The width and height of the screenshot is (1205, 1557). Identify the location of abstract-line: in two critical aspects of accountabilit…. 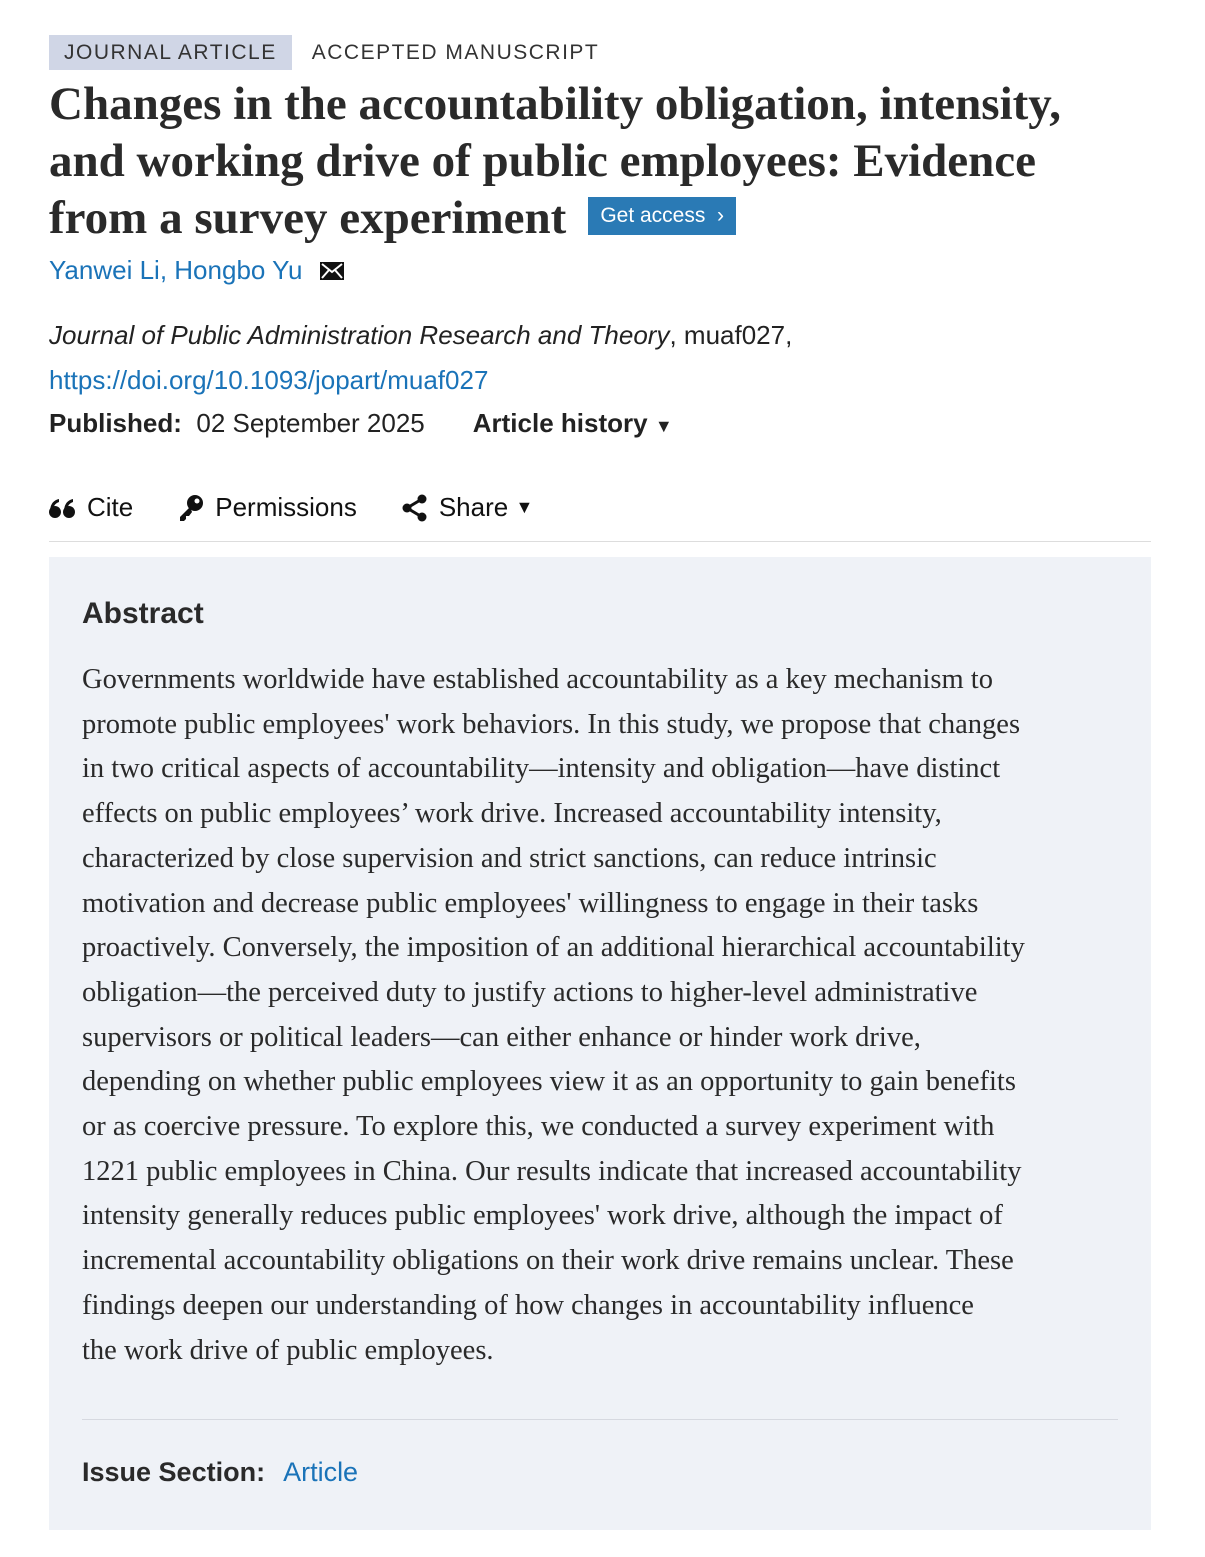
(541, 769).